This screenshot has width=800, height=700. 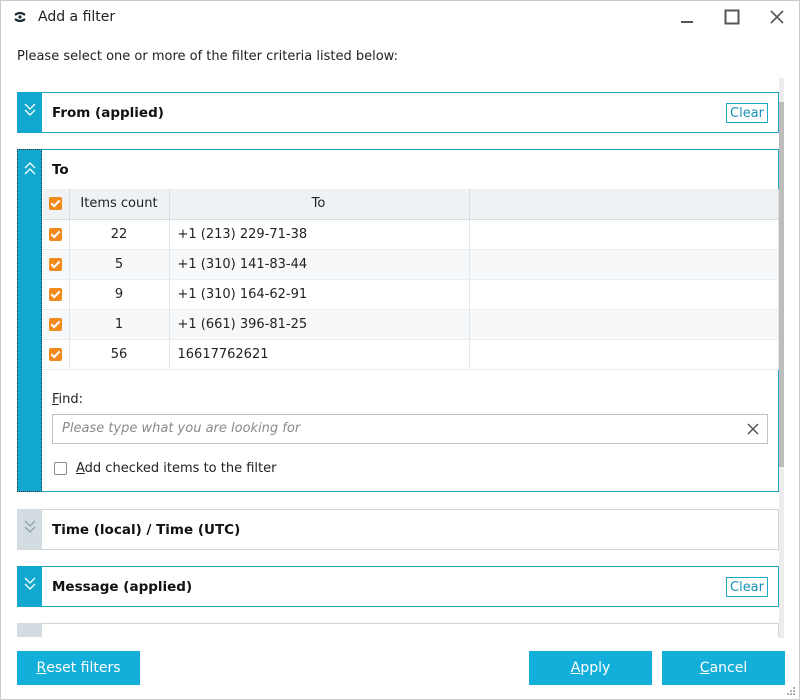 I want to click on select-all-cell, so click(x=56, y=204).